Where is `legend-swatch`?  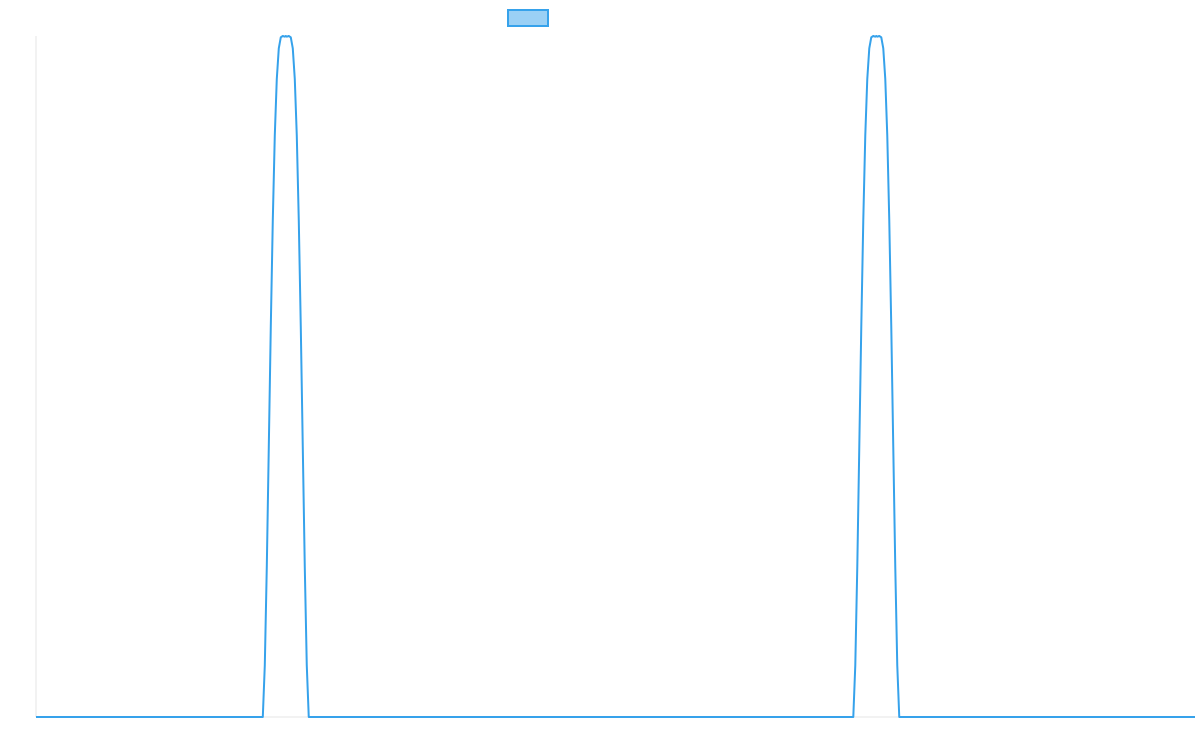
legend-swatch is located at coordinates (528, 18).